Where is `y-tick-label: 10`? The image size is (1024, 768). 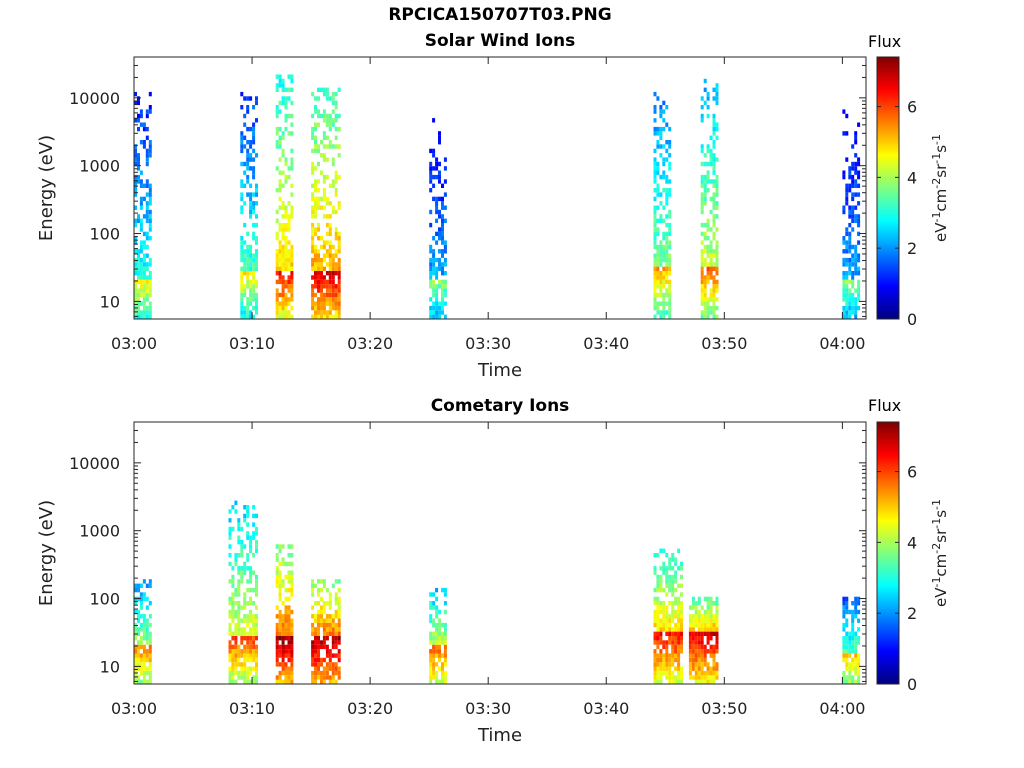
y-tick-label: 10 is located at coordinates (110, 666).